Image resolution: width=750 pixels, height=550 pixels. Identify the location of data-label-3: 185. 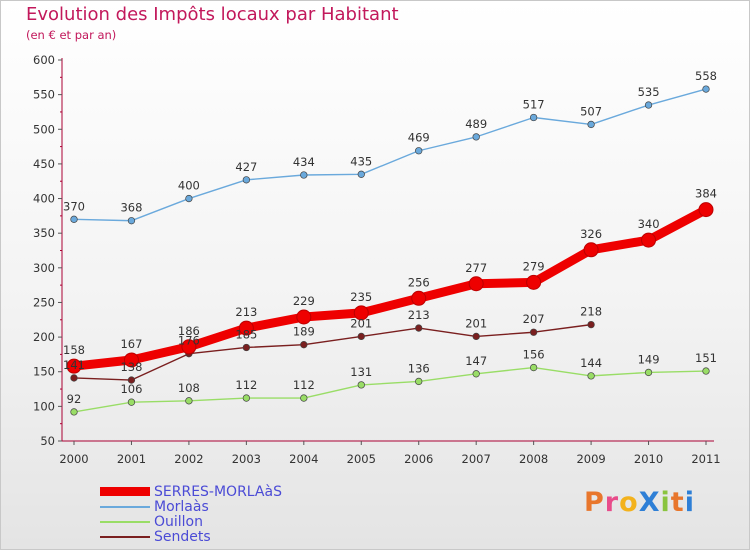
(246, 334).